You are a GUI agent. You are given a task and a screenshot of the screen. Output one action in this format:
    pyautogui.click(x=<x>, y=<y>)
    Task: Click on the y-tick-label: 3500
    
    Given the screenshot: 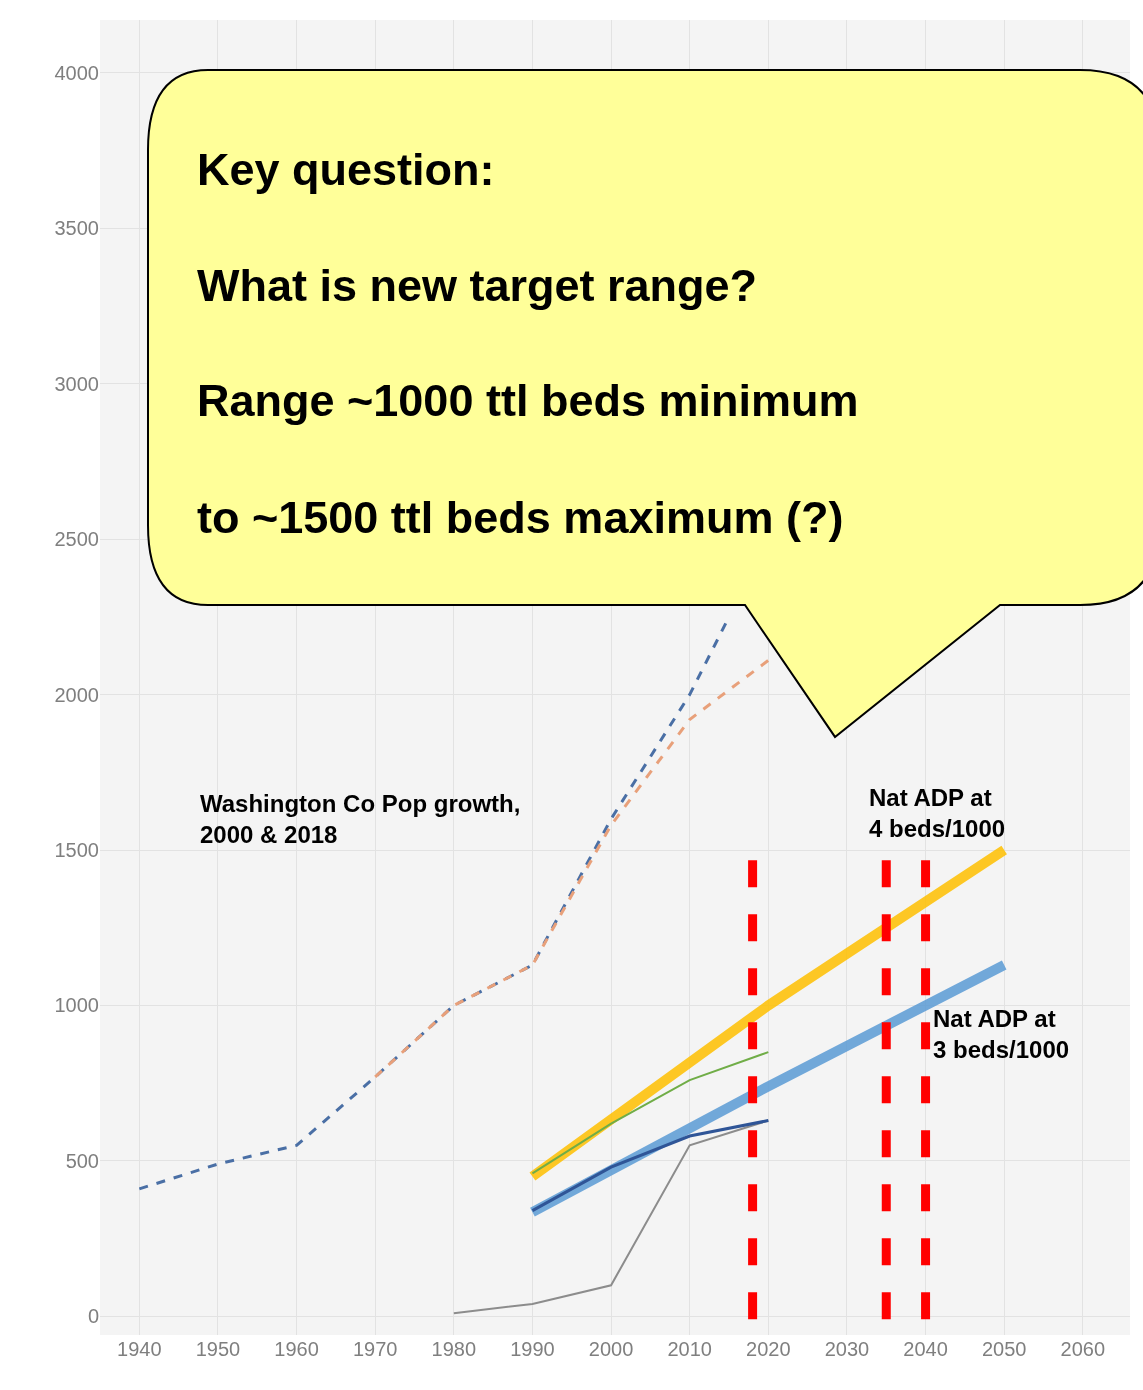 What is the action you would take?
    pyautogui.click(x=76, y=228)
    